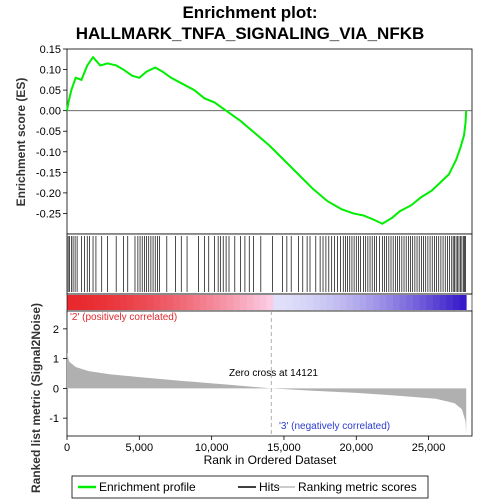 This screenshot has width=500, height=500. I want to click on es-tick-label: -0.20, so click(48, 194).